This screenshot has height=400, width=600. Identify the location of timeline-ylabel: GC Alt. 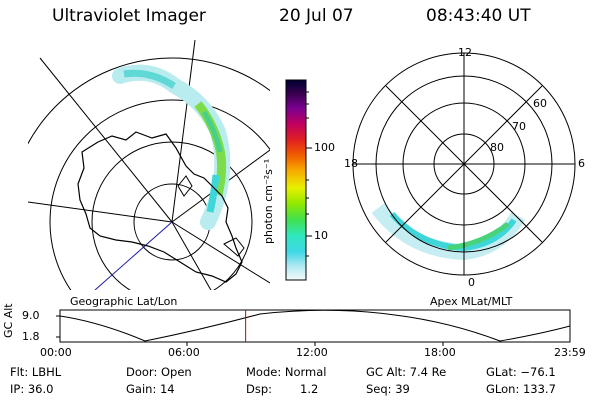
(8, 320).